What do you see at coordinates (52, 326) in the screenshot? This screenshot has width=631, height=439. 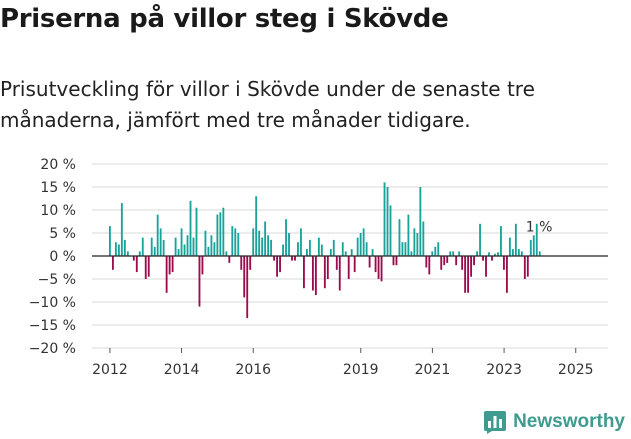 I see `y-tick-label: −15 %` at bounding box center [52, 326].